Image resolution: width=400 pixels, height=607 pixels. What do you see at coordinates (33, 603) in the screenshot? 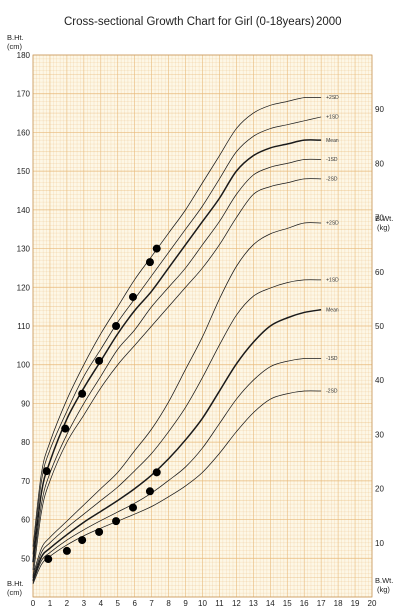
I see `x-axis-tick-label: 0` at bounding box center [33, 603].